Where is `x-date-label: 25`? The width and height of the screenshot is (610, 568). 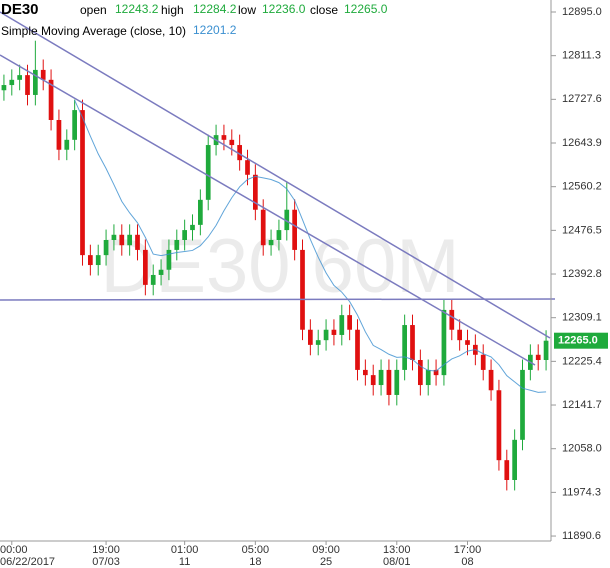
x-date-label: 25 is located at coordinates (326, 562).